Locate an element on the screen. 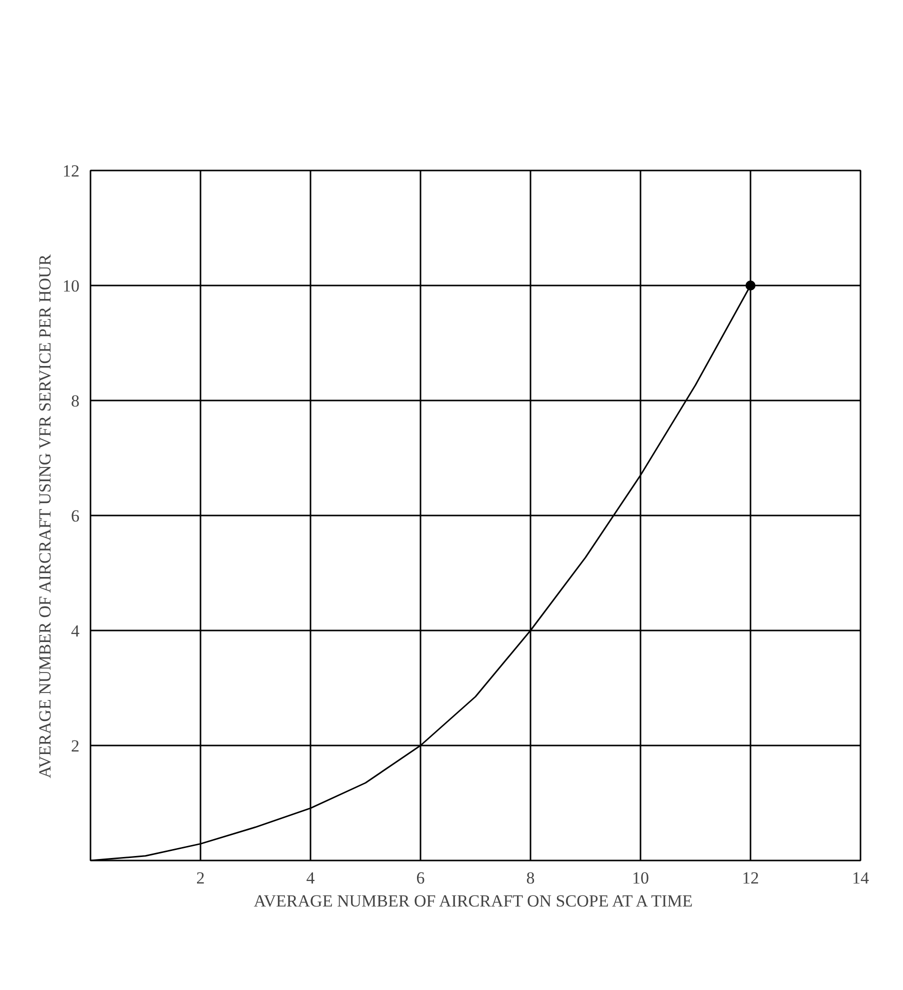 This screenshot has width=903, height=990. x-tick-label: 4 is located at coordinates (311, 878).